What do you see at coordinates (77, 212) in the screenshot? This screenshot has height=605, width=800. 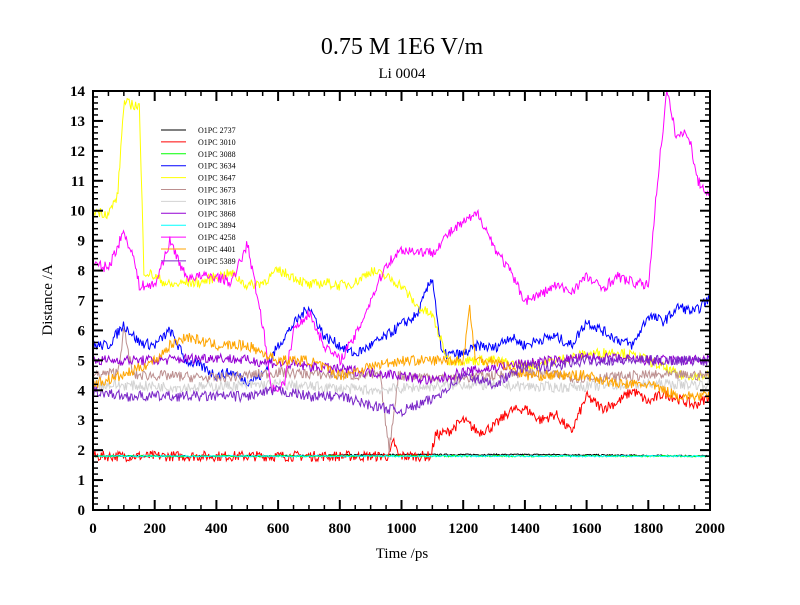 I see `y-tick-label: 10` at bounding box center [77, 212].